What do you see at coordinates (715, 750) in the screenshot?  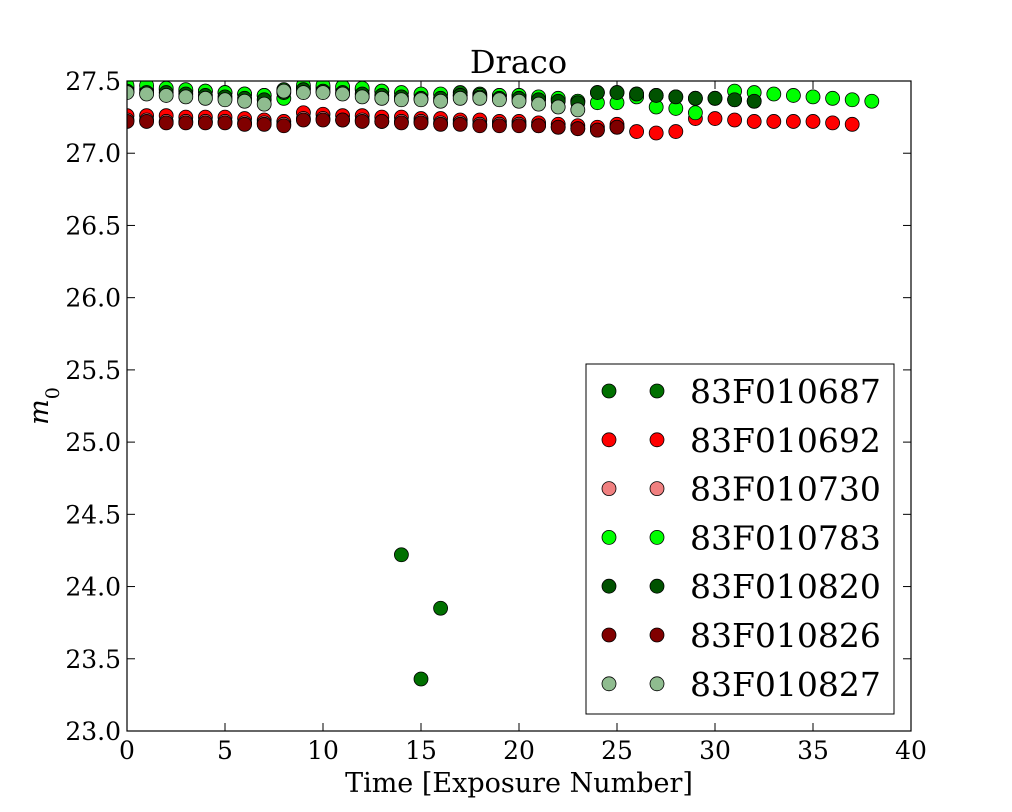 I see `x-tick-label: 30` at bounding box center [715, 750].